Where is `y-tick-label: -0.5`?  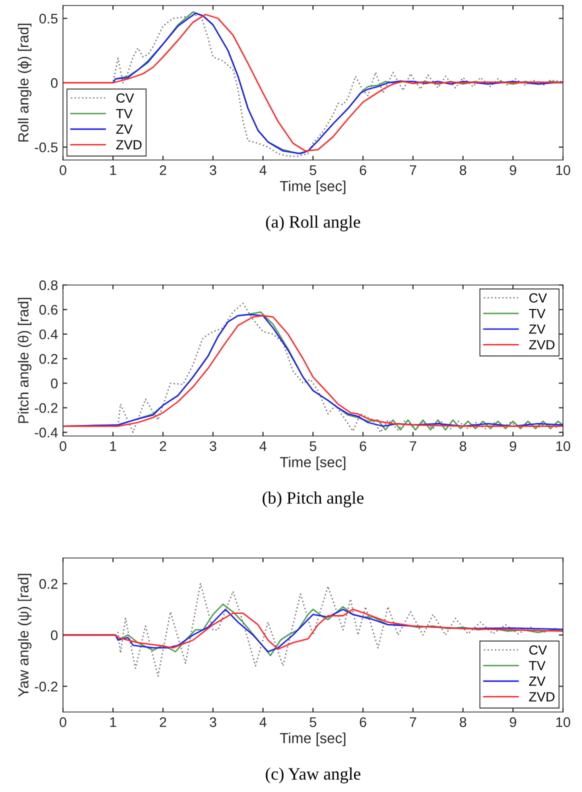
y-tick-label: -0.5 is located at coordinates (46, 147).